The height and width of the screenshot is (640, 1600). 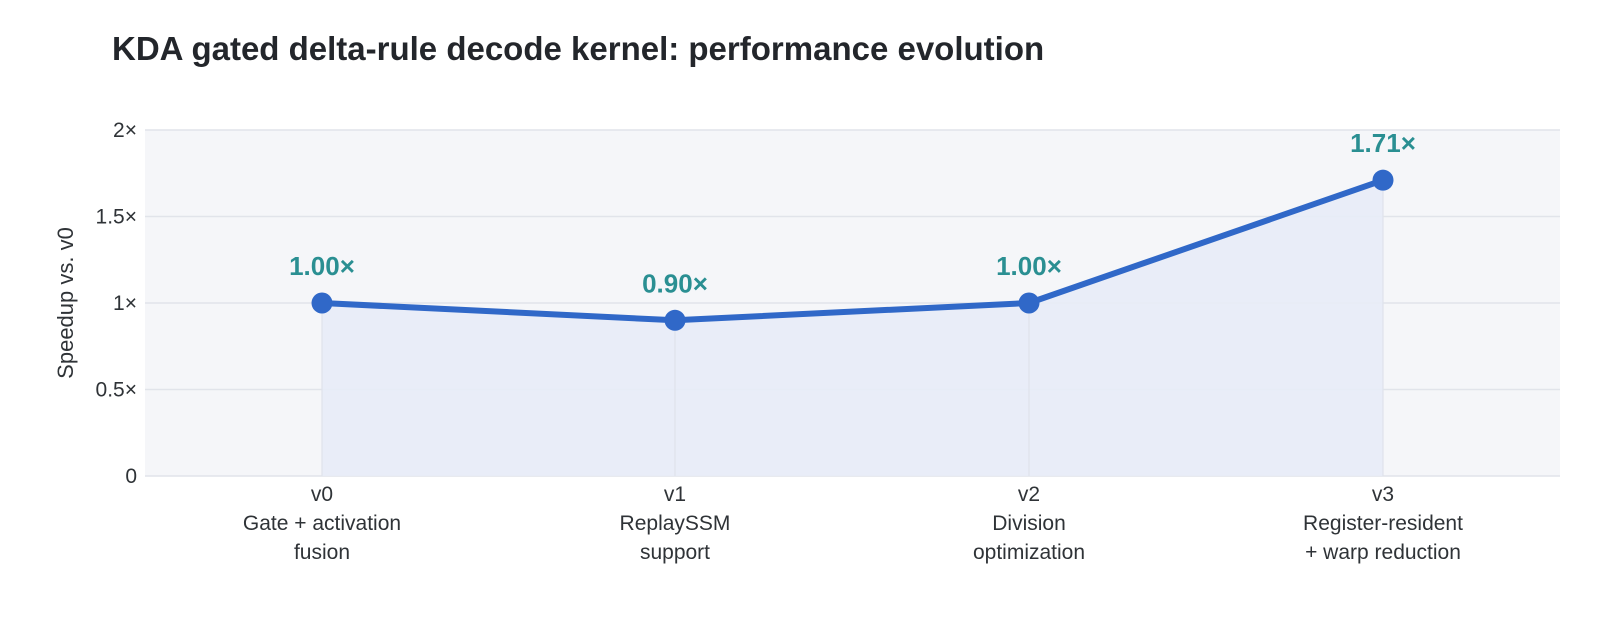 What do you see at coordinates (1029, 494) in the screenshot?
I see `x-category-version: v2` at bounding box center [1029, 494].